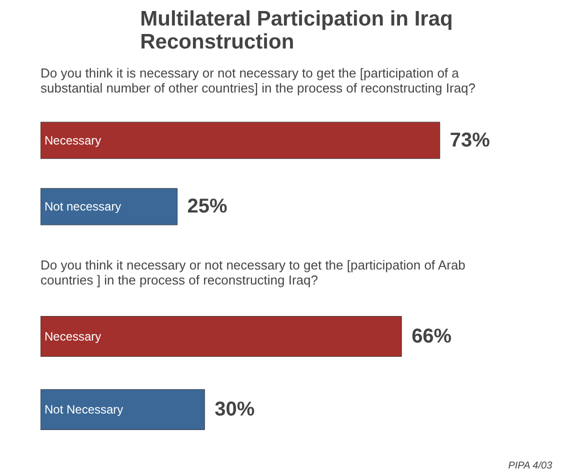 This screenshot has height=476, width=572. What do you see at coordinates (253, 273) in the screenshot?
I see `chart-subtitle: Do you think it necessary or not necessary to get the [participation of Arab countries ] in the process of reconstructing Iraq?` at bounding box center [253, 273].